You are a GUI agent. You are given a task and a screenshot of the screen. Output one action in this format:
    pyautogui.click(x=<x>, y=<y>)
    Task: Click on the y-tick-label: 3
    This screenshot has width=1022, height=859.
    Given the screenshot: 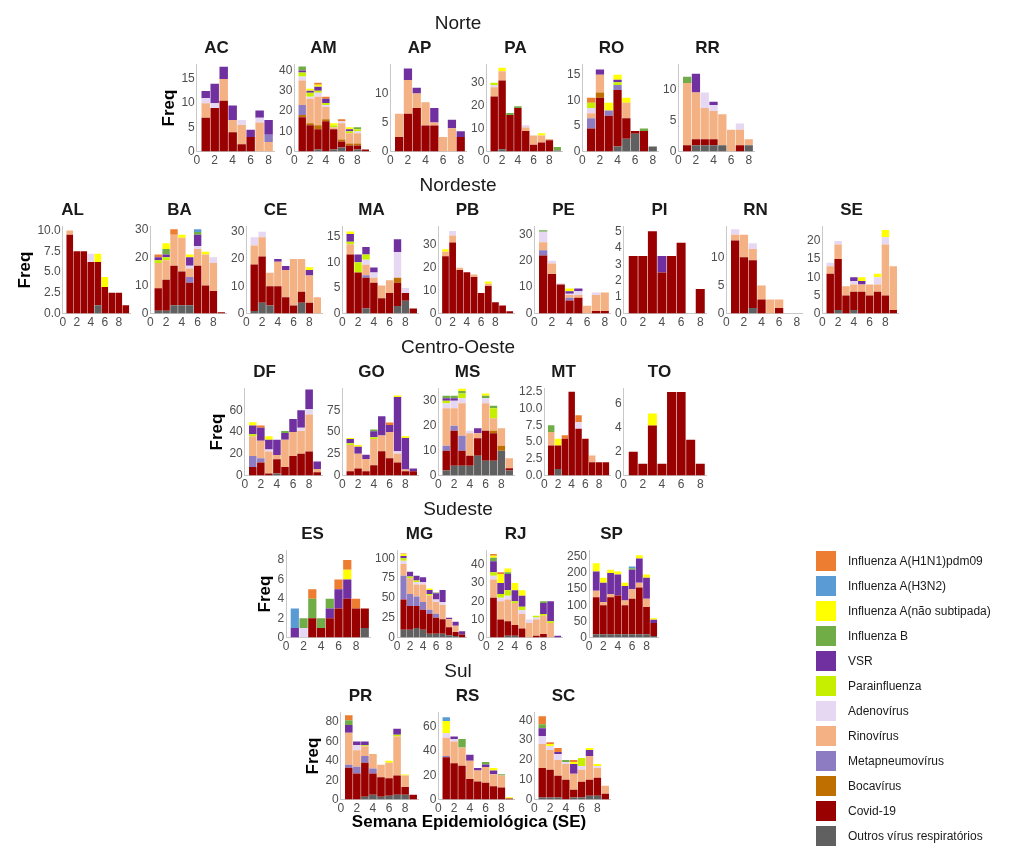 What is the action you would take?
    pyautogui.click(x=618, y=263)
    